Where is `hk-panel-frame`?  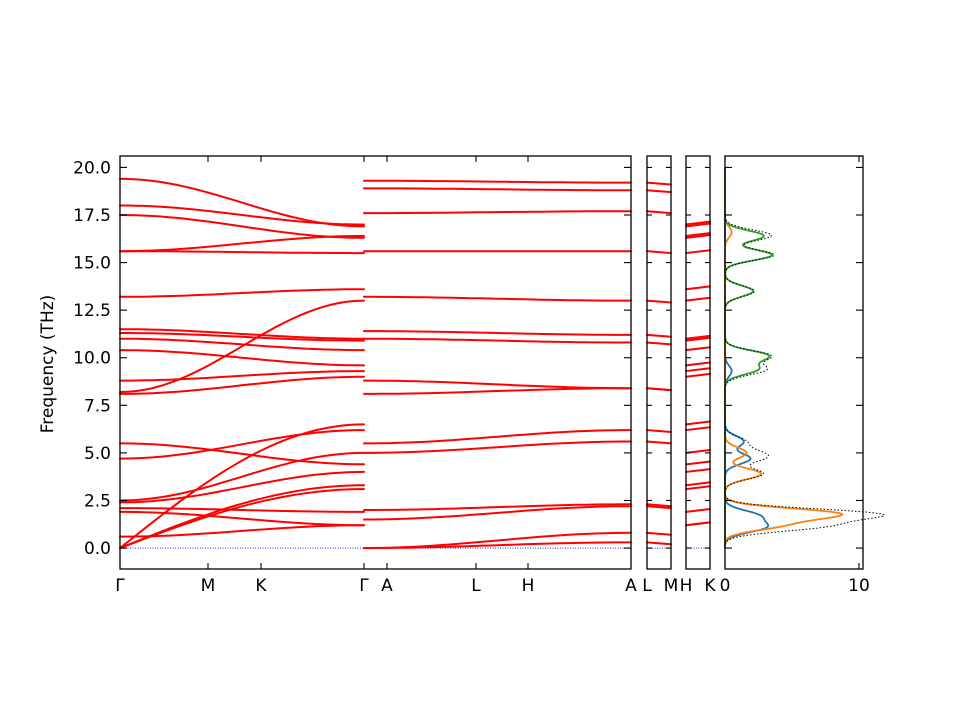 hk-panel-frame is located at coordinates (698, 362).